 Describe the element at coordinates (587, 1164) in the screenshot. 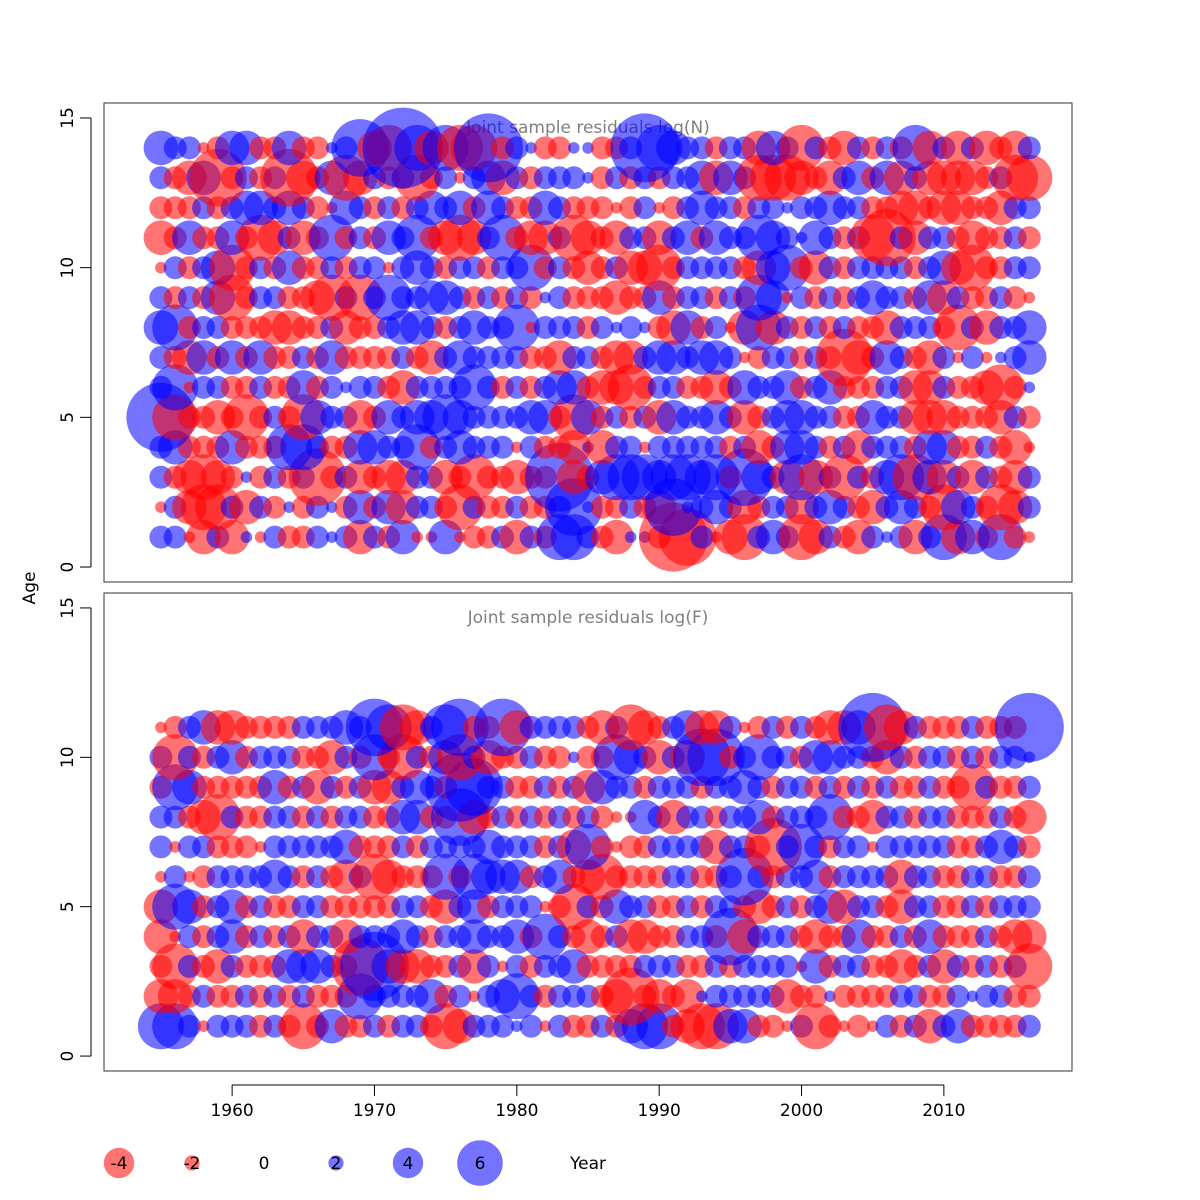

I see `x-axis-label: Year` at that location.